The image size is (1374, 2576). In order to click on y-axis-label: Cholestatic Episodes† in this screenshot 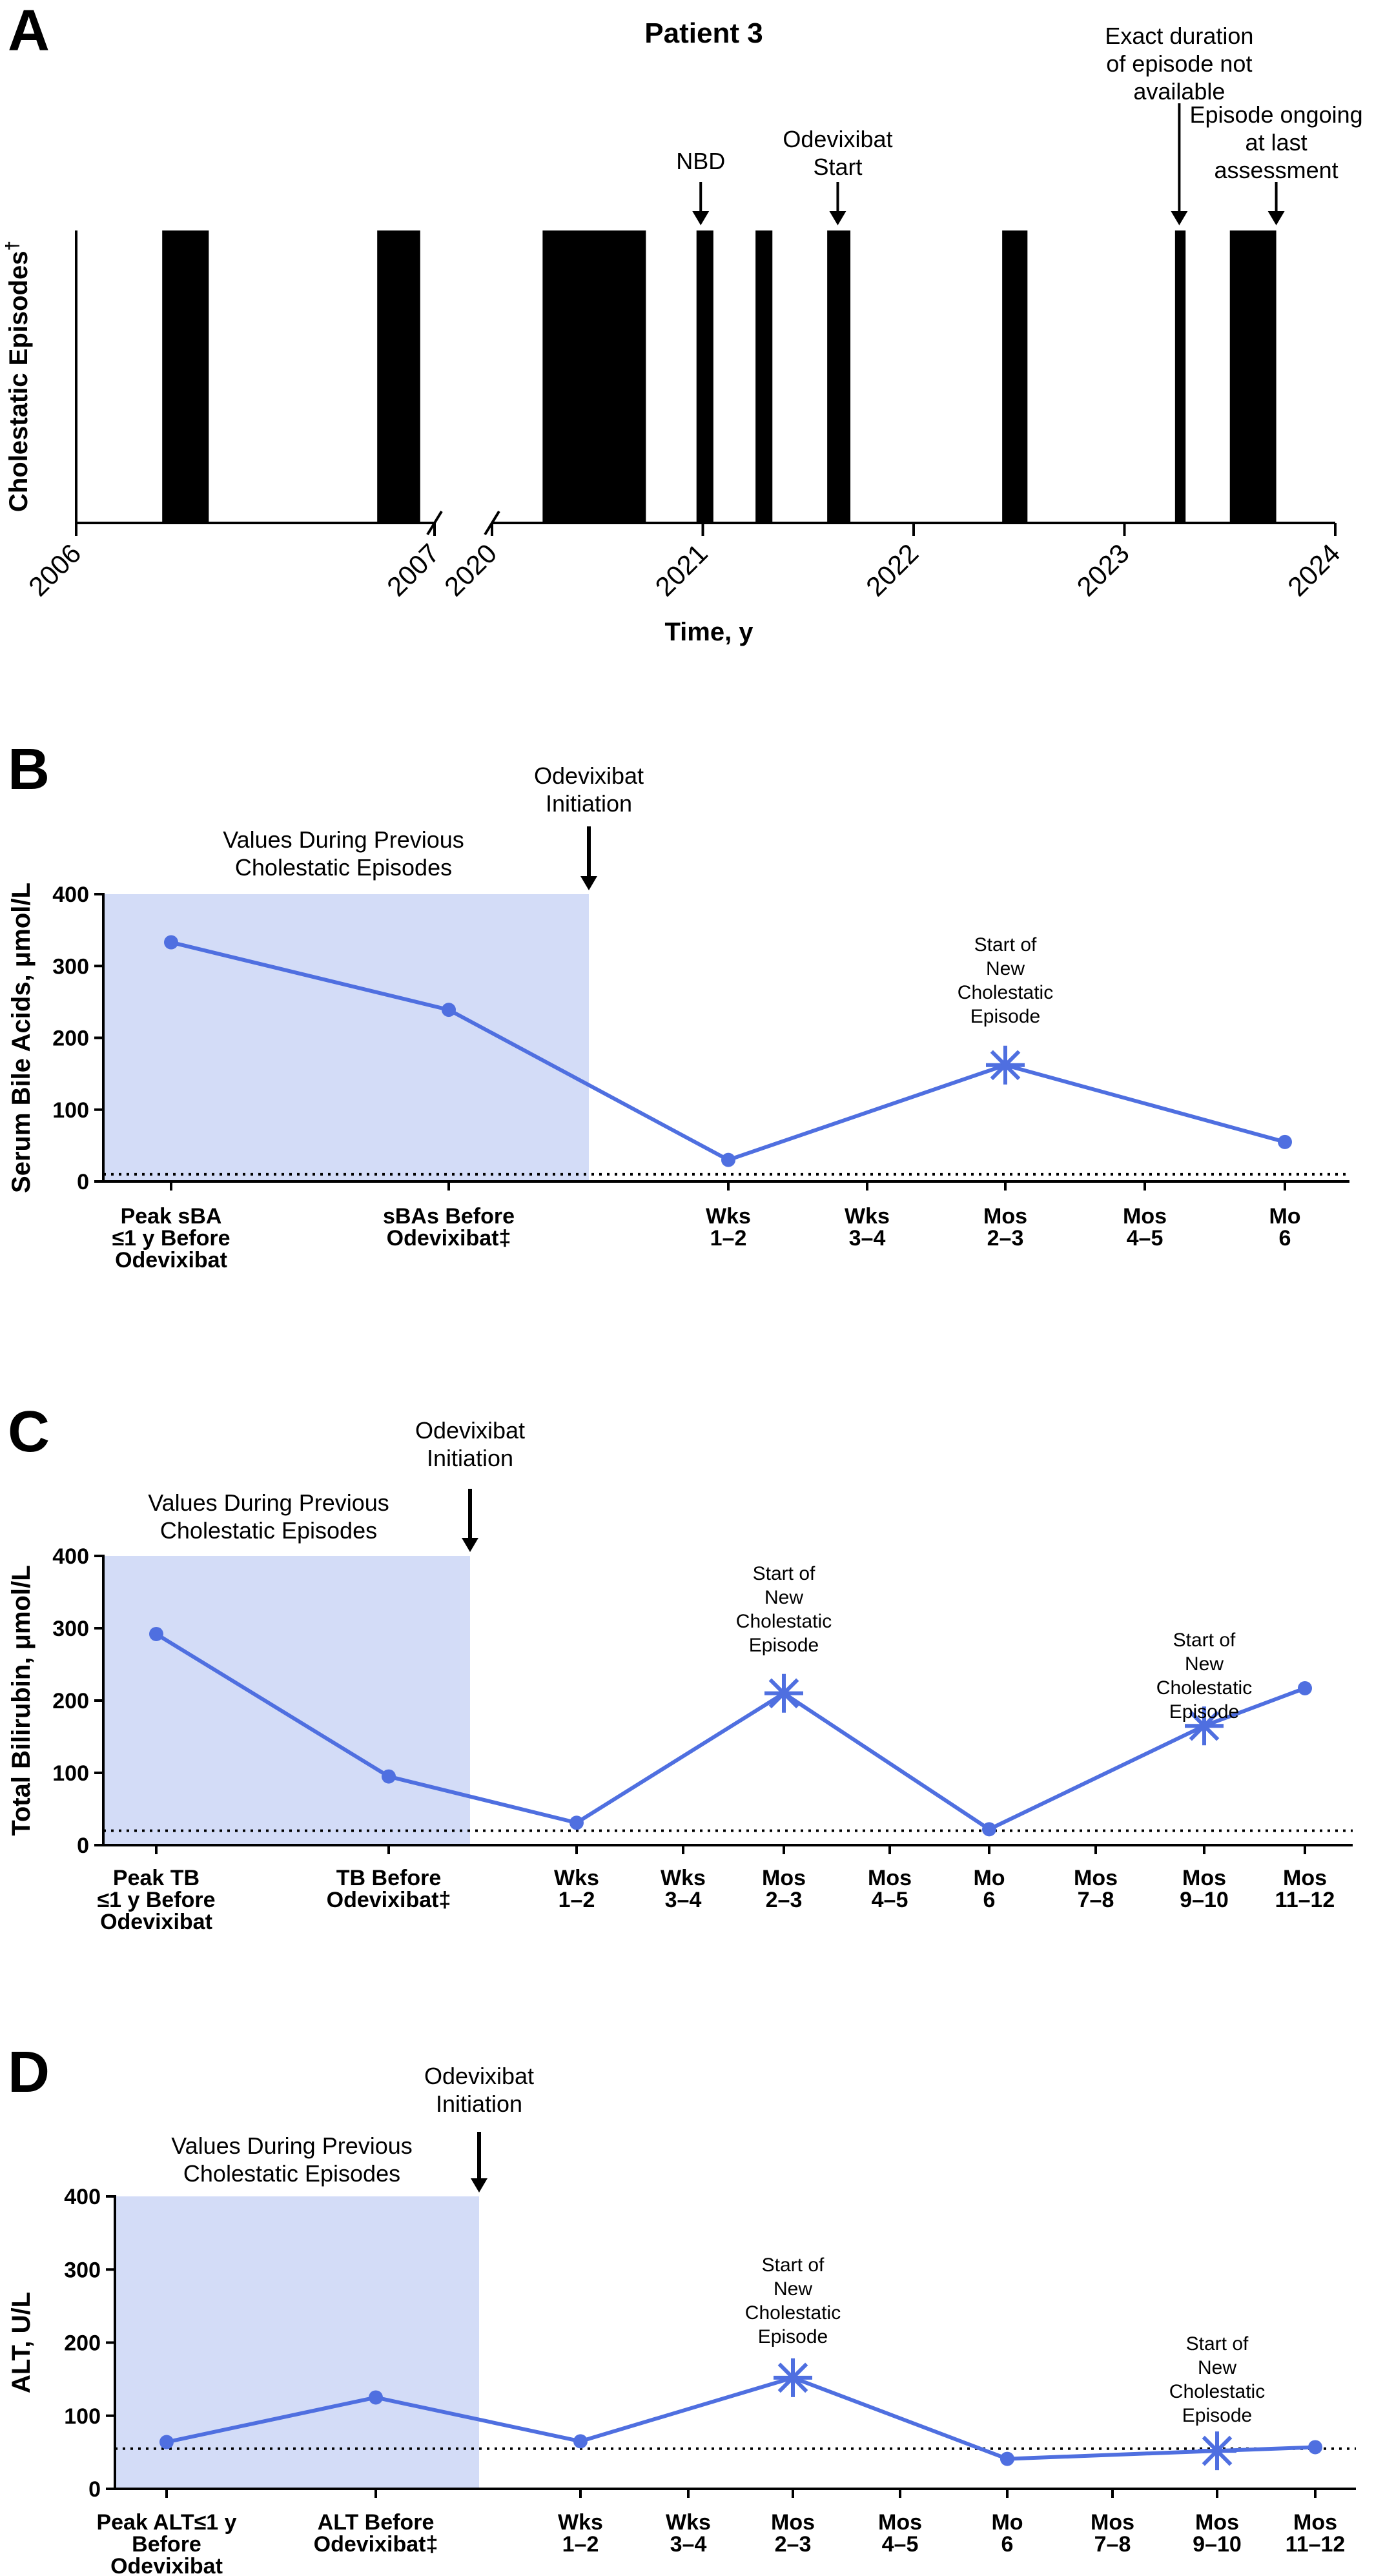, I will do `click(17, 376)`.